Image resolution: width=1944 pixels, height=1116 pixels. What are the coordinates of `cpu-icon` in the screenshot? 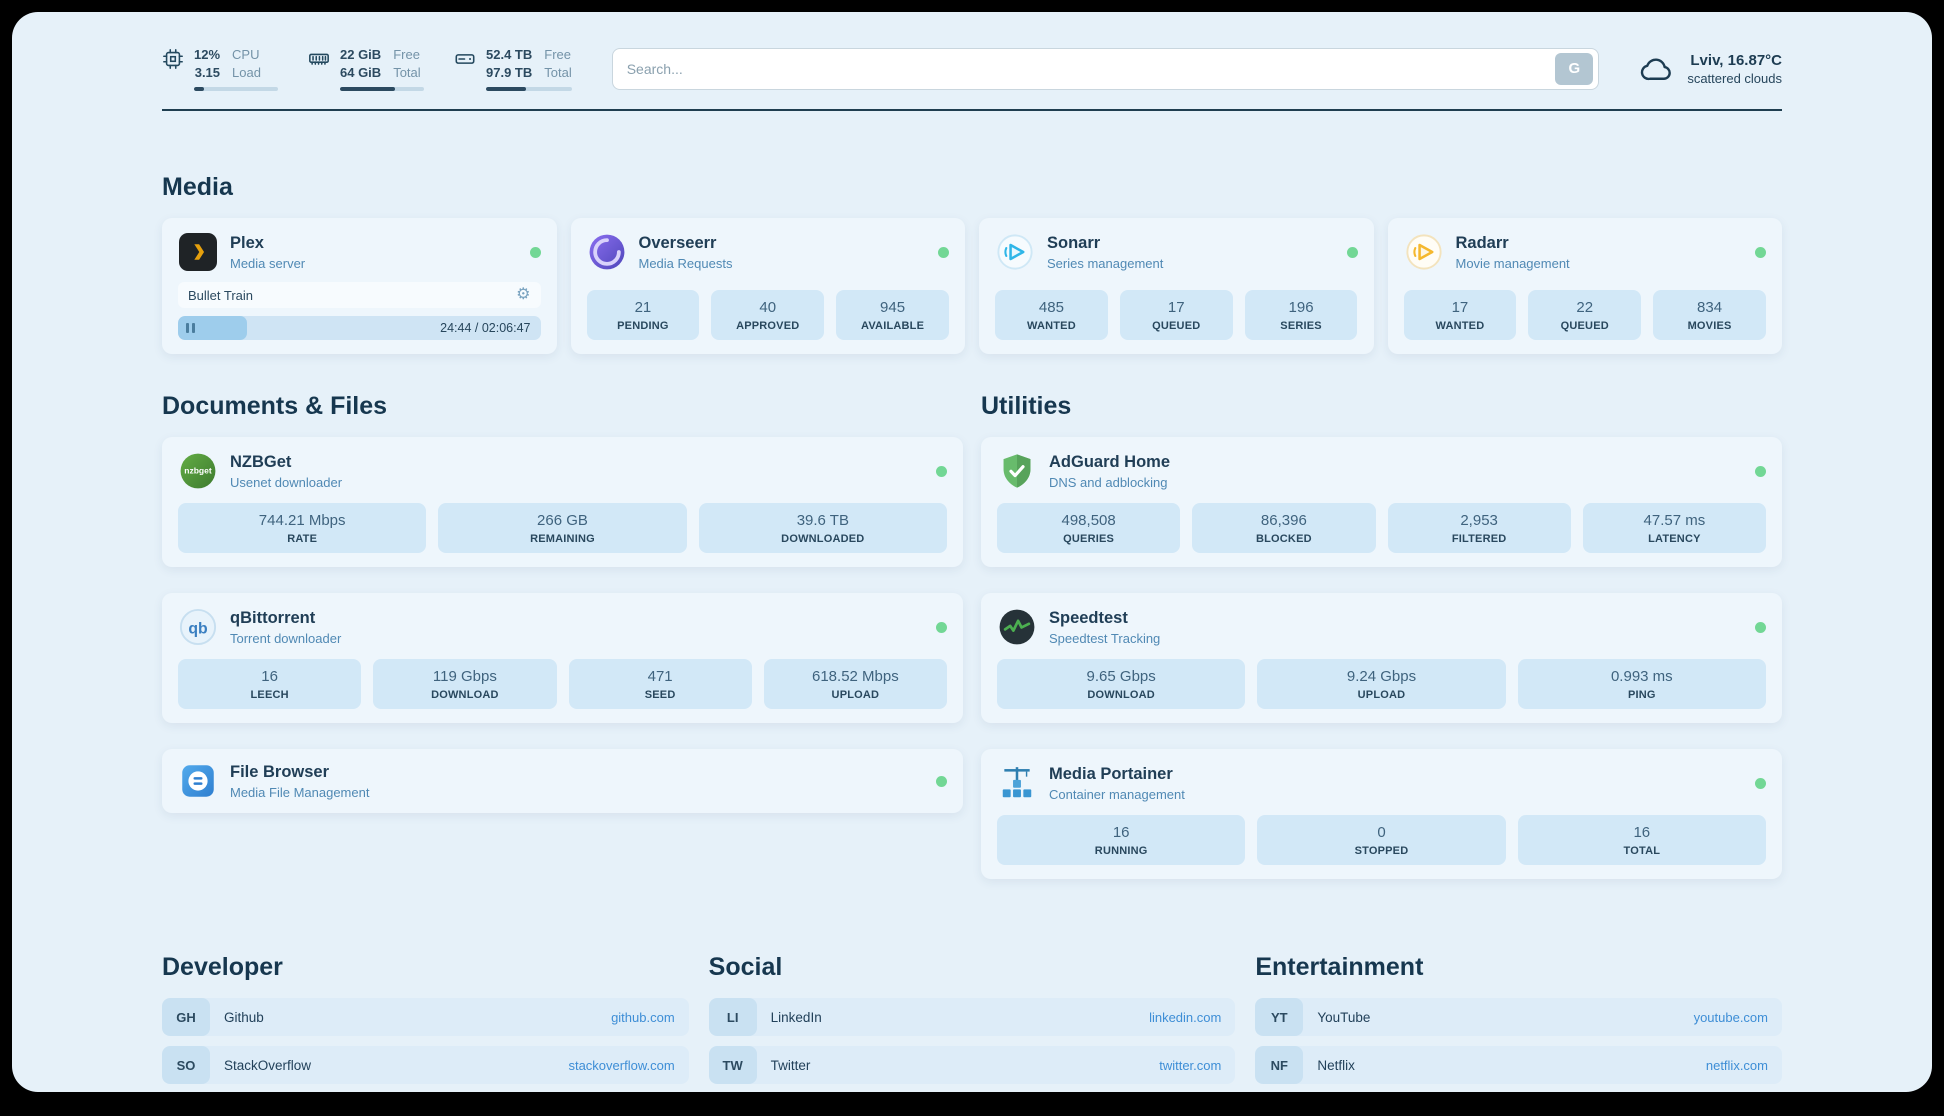 It's located at (173, 59).